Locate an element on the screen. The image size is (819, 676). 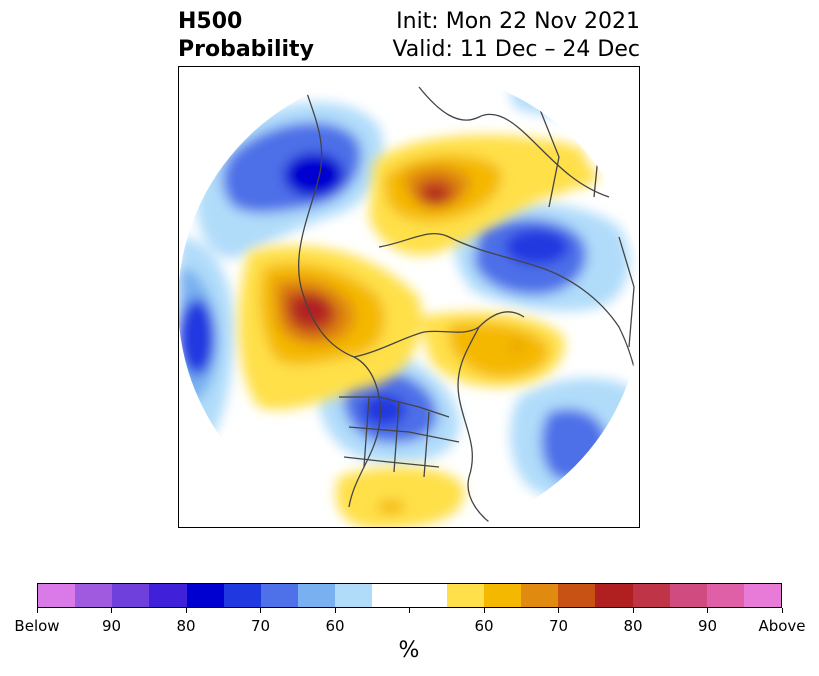
colorbar-tick-label: Below is located at coordinates (37, 626).